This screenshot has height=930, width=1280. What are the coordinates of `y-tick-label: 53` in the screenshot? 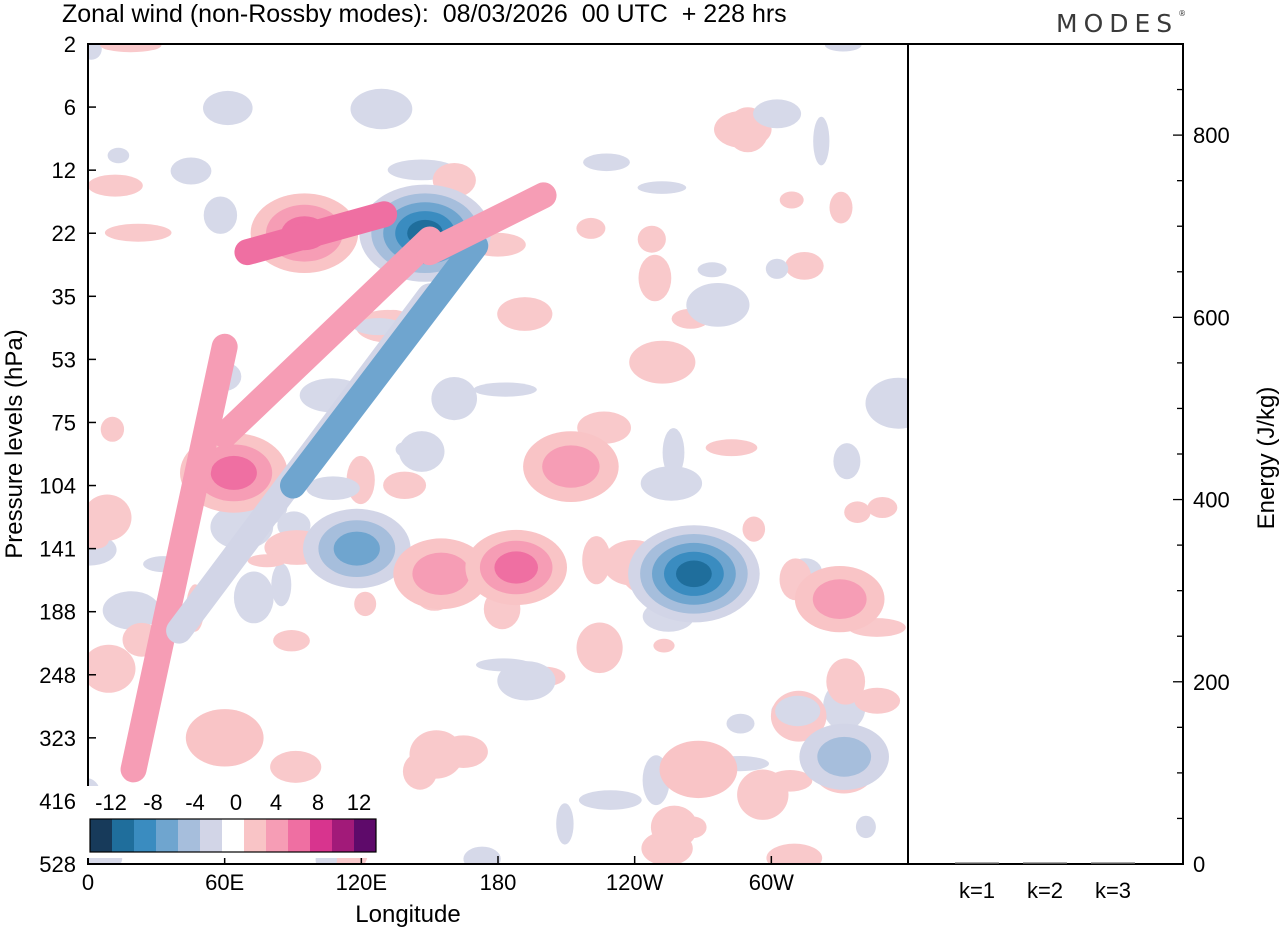 It's located at (64, 359).